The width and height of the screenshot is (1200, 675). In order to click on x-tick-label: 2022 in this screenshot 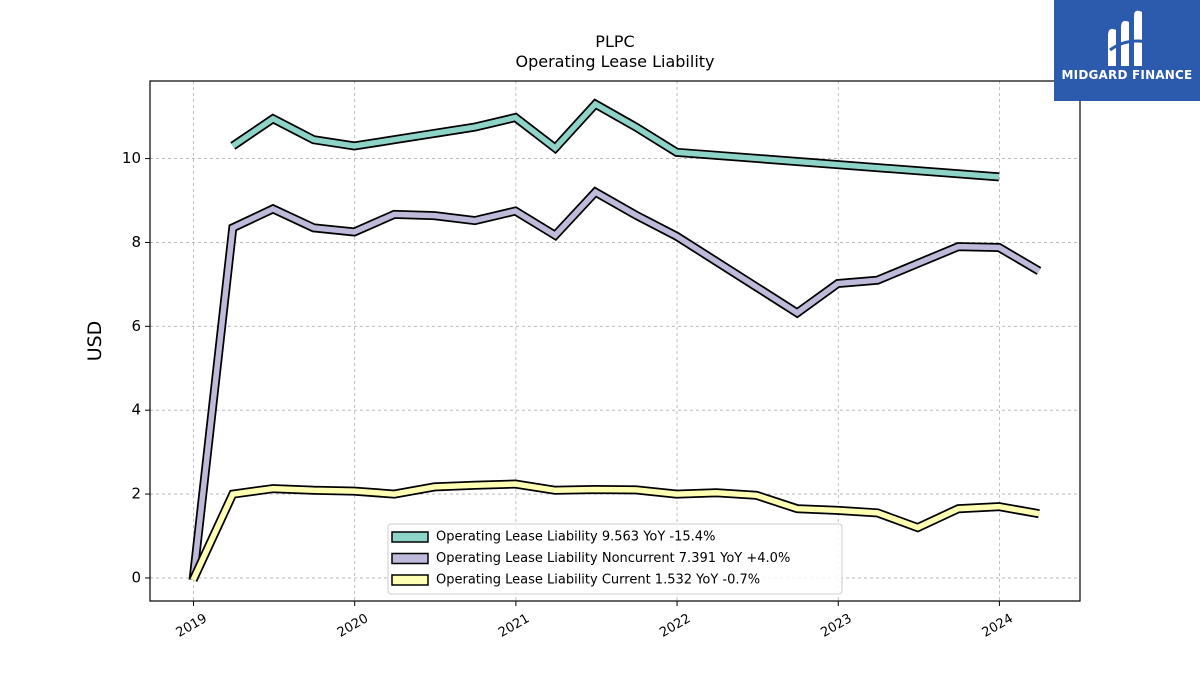, I will do `click(675, 626)`.